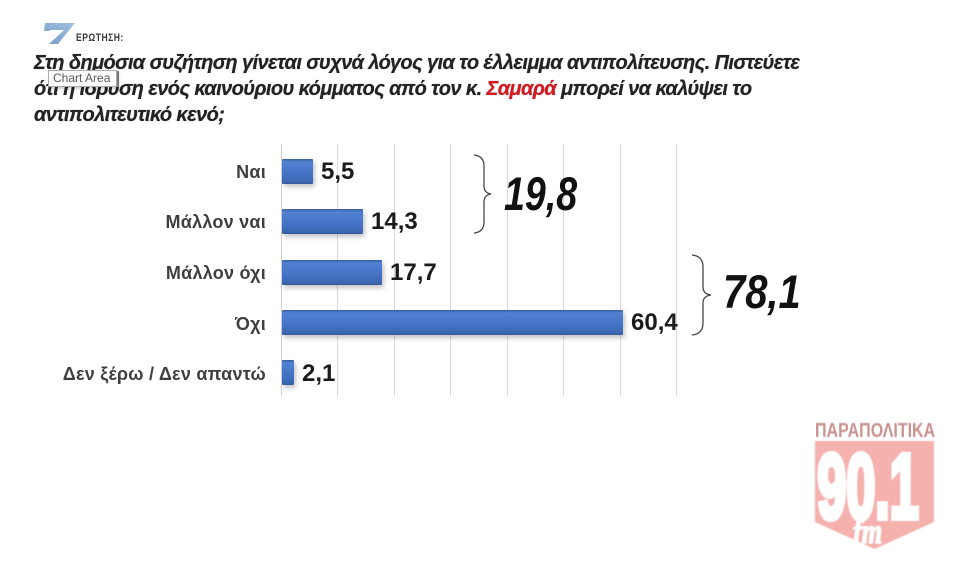 The image size is (960, 565). What do you see at coordinates (867, 531) in the screenshot?
I see `svg-text: fm` at bounding box center [867, 531].